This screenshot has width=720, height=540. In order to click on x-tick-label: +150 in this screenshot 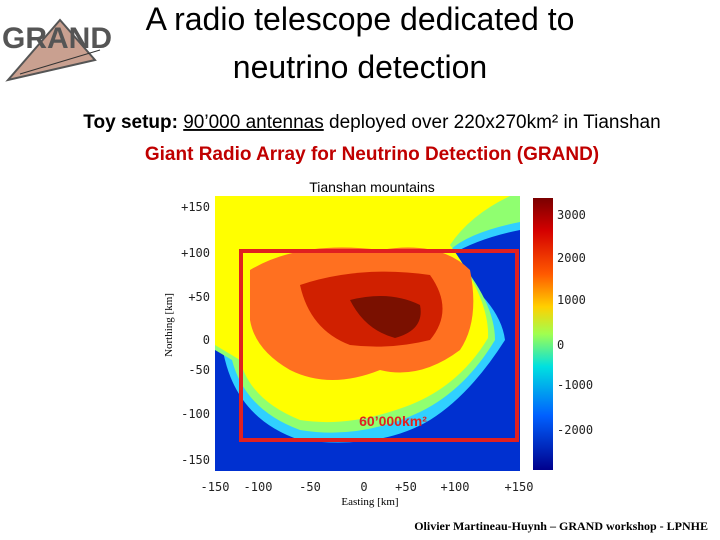, I will do `click(519, 487)`.